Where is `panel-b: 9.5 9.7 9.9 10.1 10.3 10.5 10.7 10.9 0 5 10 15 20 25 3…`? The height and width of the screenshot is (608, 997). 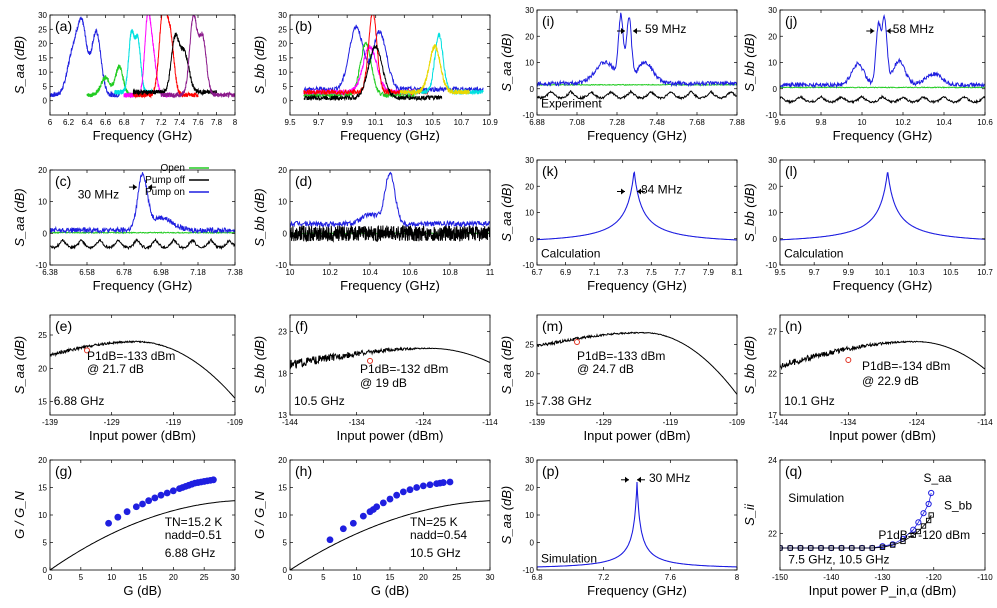 panel-b: 9.5 9.7 9.9 10.1 10.3 10.5 10.7 10.9 0 5 10 15 20 25 3… is located at coordinates (375, 77).